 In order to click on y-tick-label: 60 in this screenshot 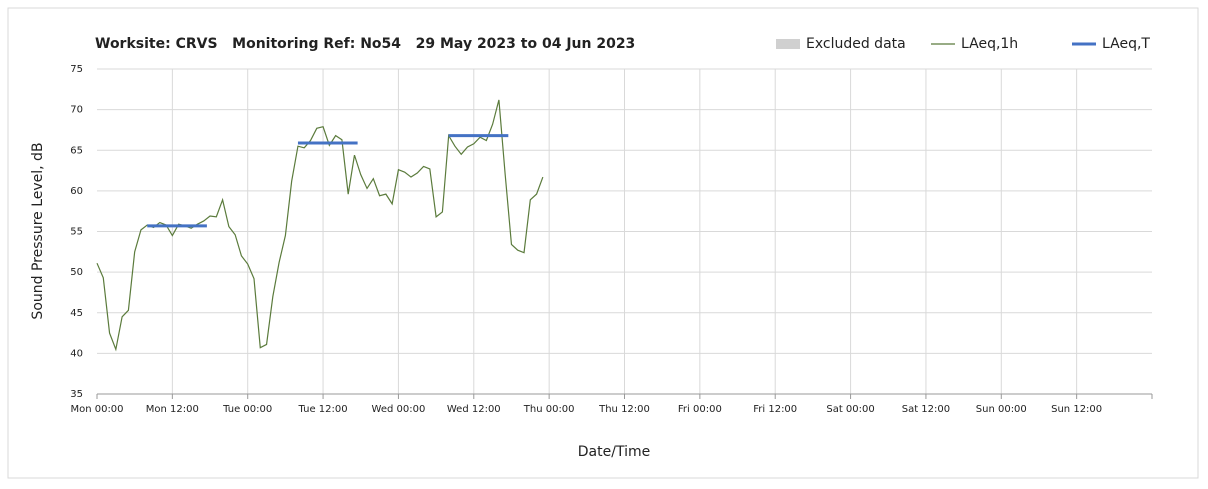, I will do `click(76, 191)`.